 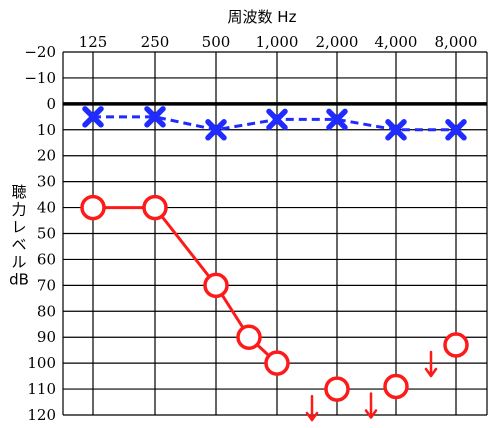 I want to click on y-axis-label-part: 聴, so click(x=18, y=192).